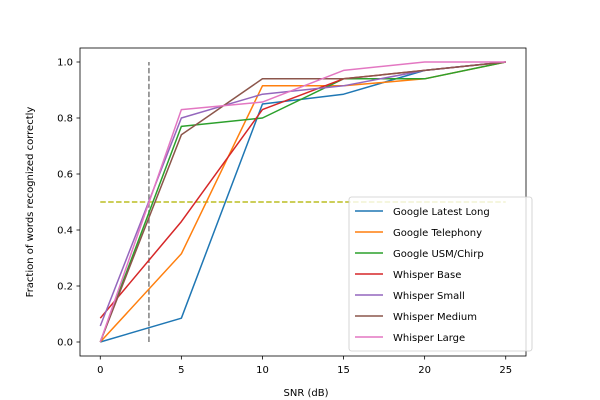 Image resolution: width=600 pixels, height=400 pixels. Describe the element at coordinates (181, 370) in the screenshot. I see `x-tick-label: 5` at that location.